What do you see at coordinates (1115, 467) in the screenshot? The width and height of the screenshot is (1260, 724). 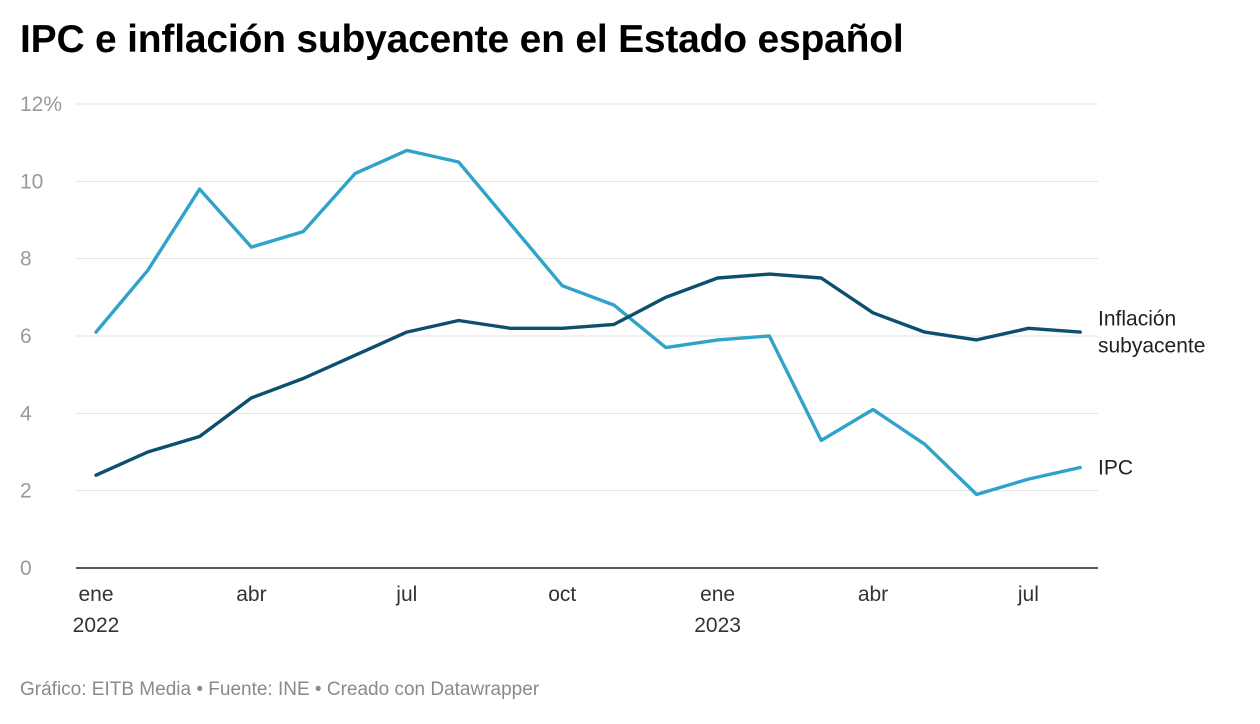 I see `series-label-ipc: IPC` at bounding box center [1115, 467].